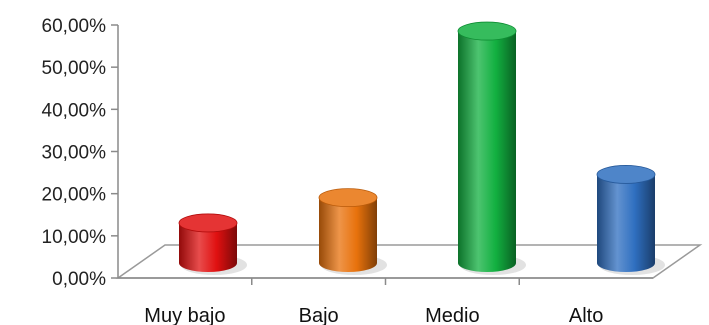 The image size is (709, 325). What do you see at coordinates (74, 153) in the screenshot?
I see `y-tick-label: 30,00%` at bounding box center [74, 153].